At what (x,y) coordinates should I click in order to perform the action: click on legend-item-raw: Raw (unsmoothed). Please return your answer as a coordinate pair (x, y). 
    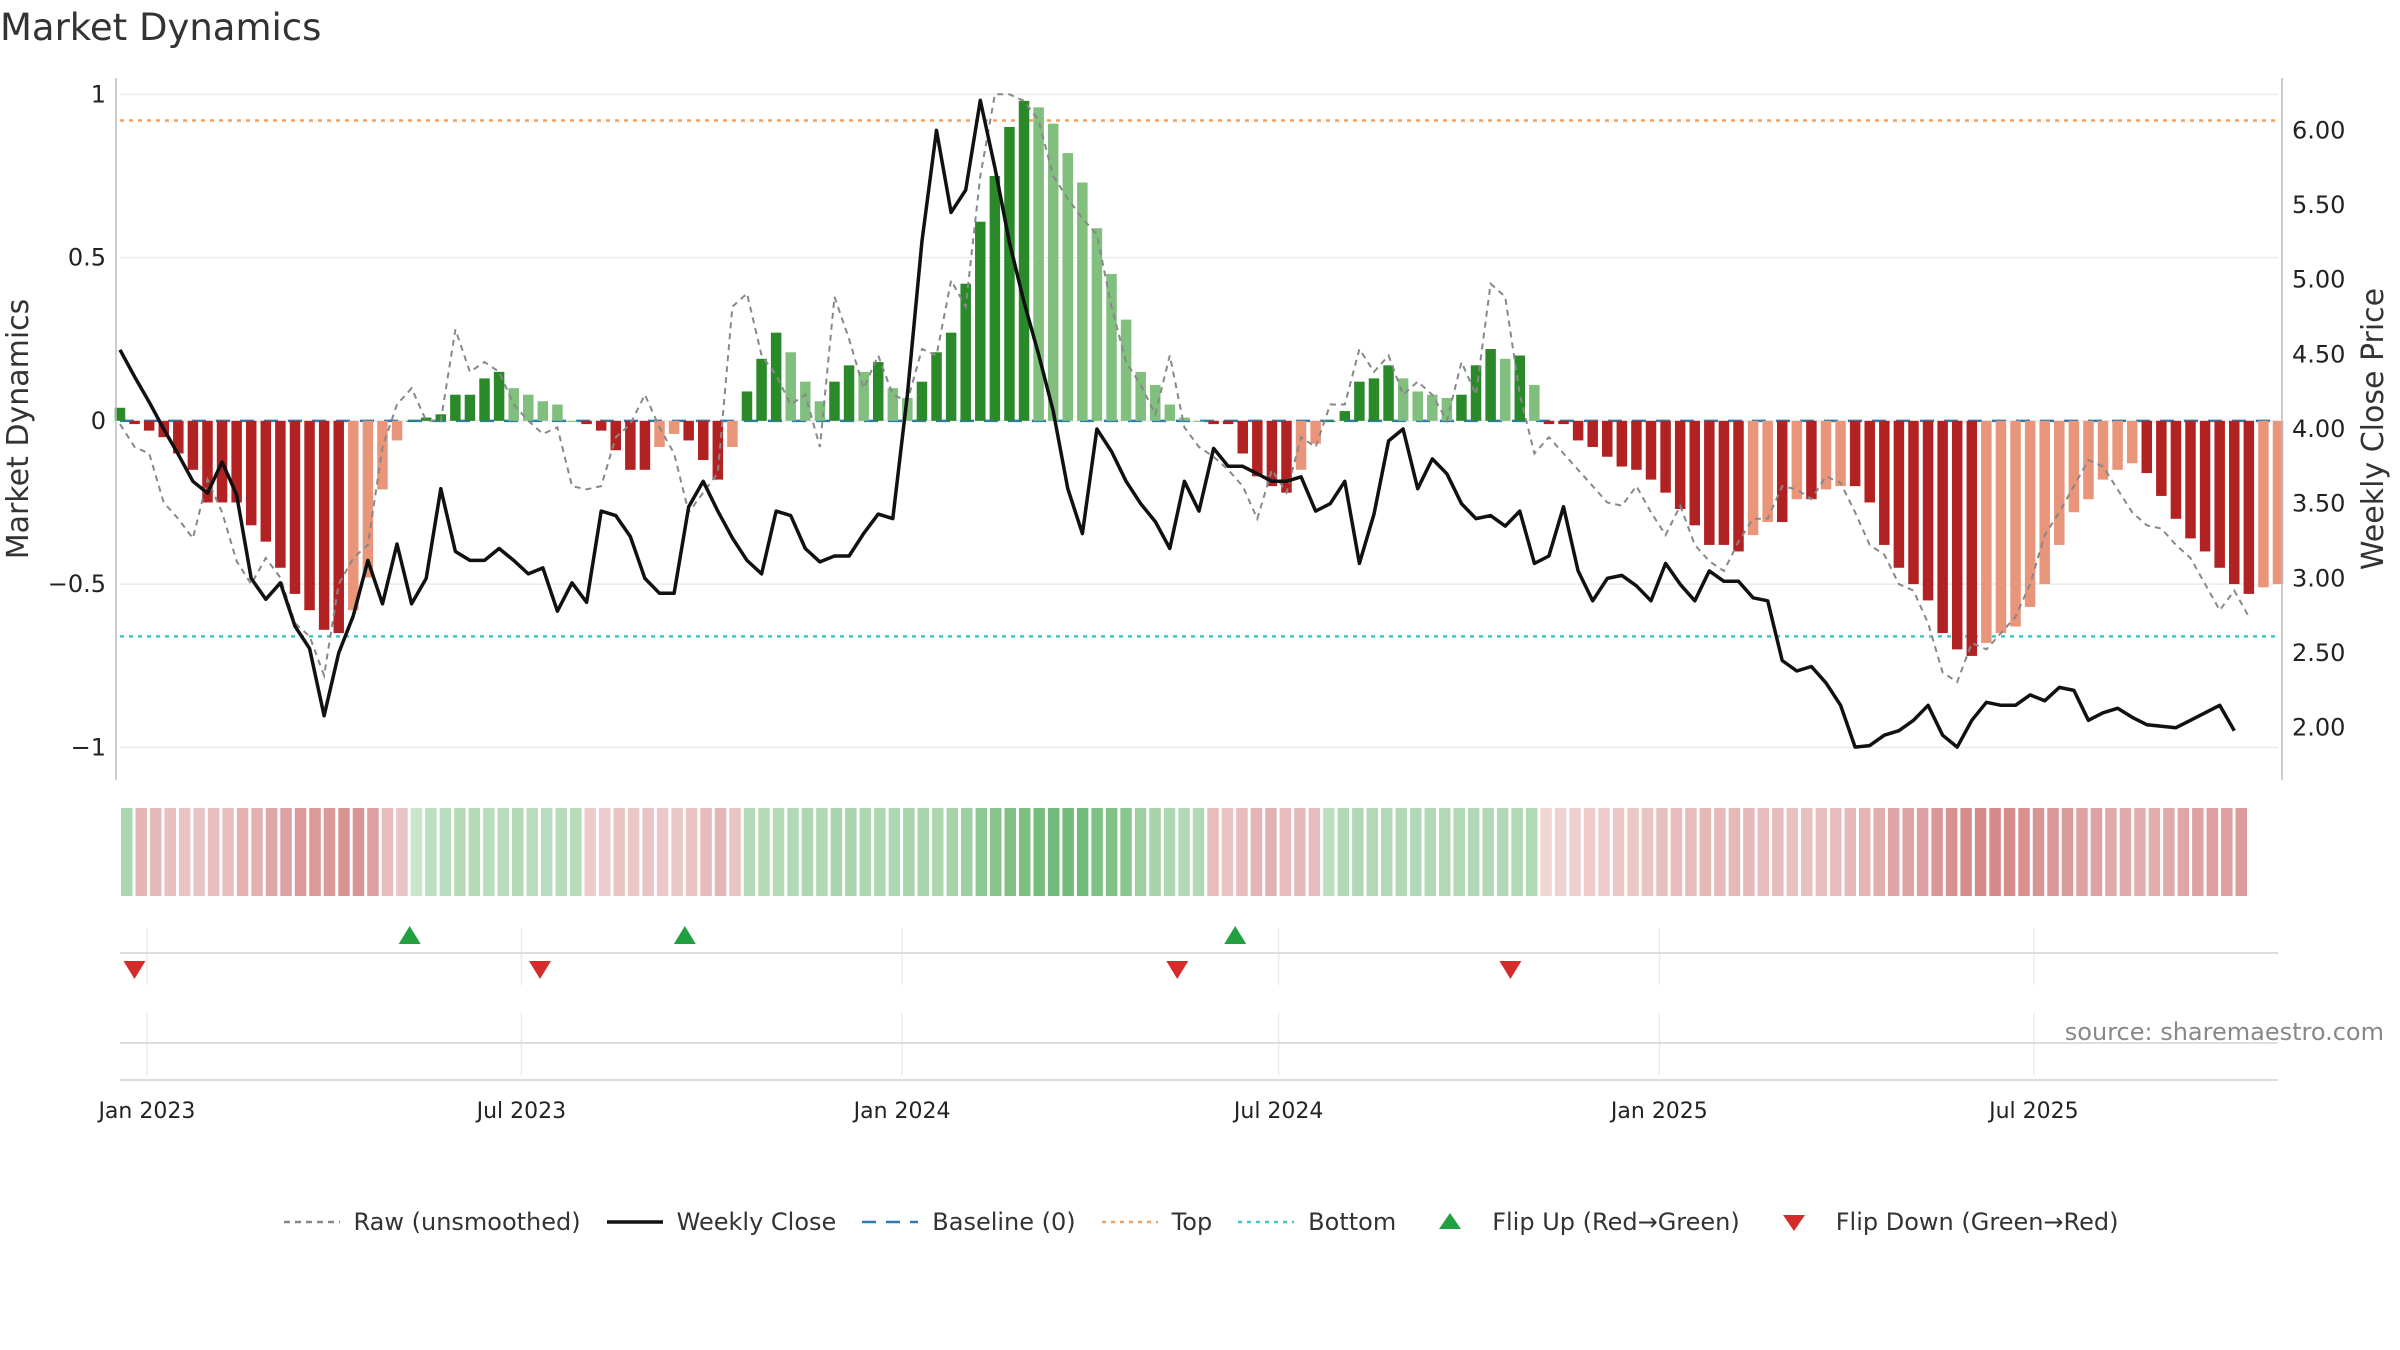
    Looking at the image, I should click on (431, 1222).